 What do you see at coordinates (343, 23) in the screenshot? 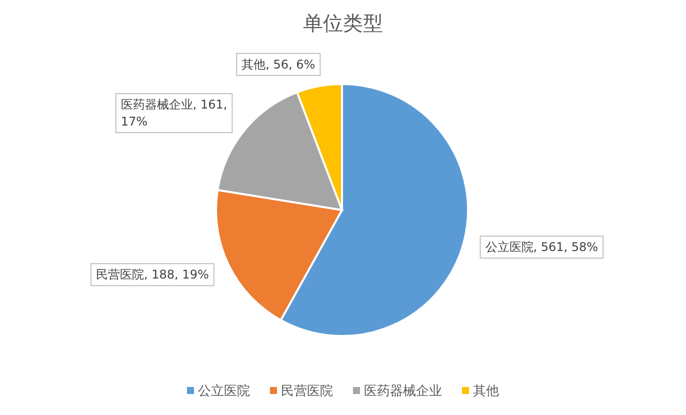
I see `chart-title: 单位类型` at bounding box center [343, 23].